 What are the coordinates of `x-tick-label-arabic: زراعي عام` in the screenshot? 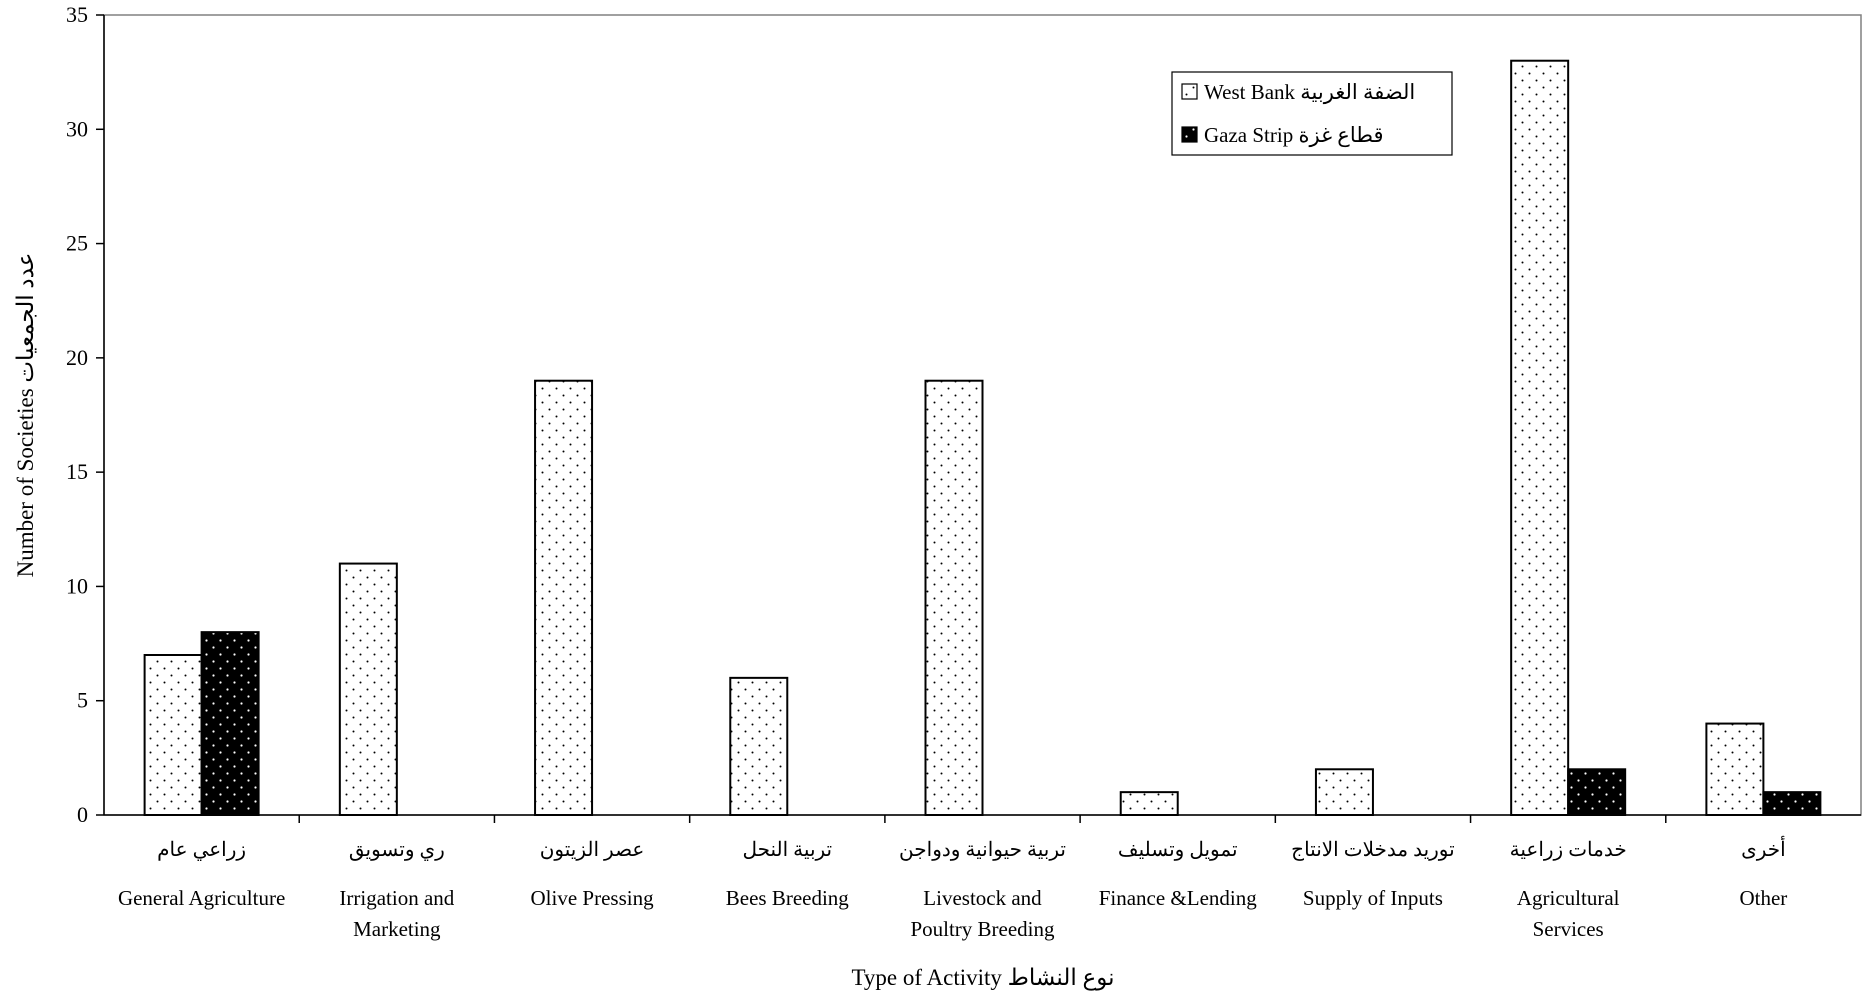 It's located at (201, 850).